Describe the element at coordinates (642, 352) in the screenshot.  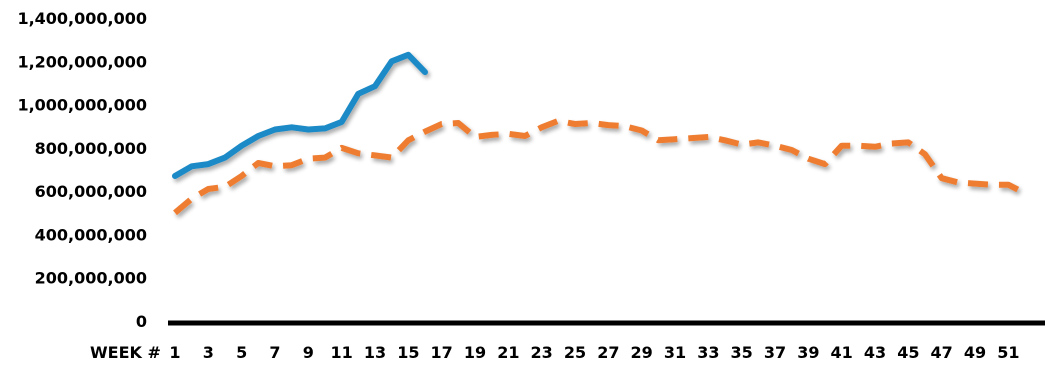
I see `x-tick-label: 29` at that location.